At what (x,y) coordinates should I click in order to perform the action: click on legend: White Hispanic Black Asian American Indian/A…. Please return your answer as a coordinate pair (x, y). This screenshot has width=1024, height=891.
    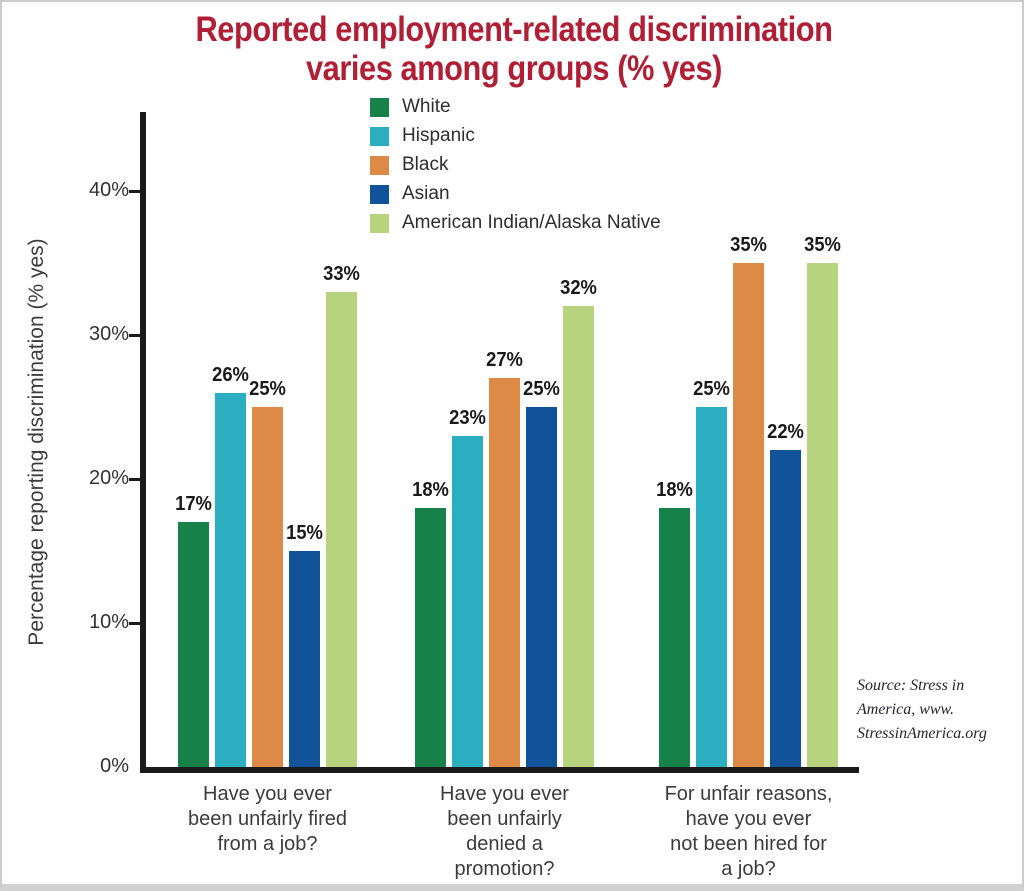
    Looking at the image, I should click on (515, 164).